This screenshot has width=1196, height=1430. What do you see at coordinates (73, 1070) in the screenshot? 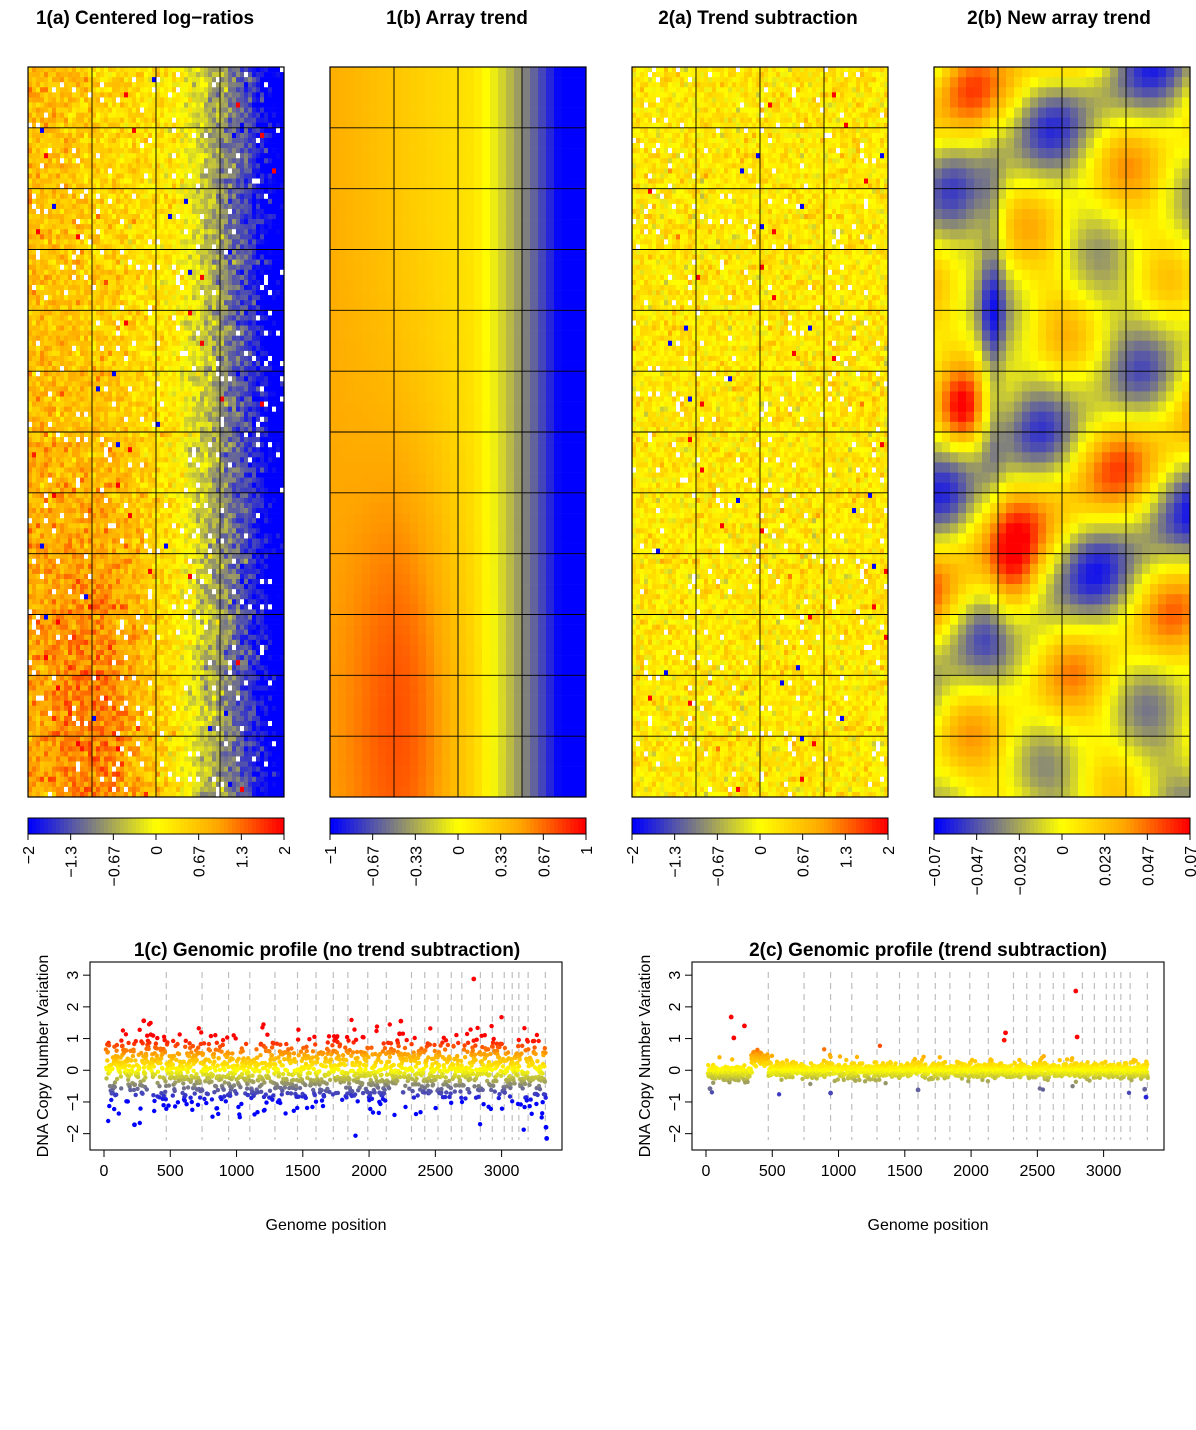
I see `y-tick-label: 0` at bounding box center [73, 1070].